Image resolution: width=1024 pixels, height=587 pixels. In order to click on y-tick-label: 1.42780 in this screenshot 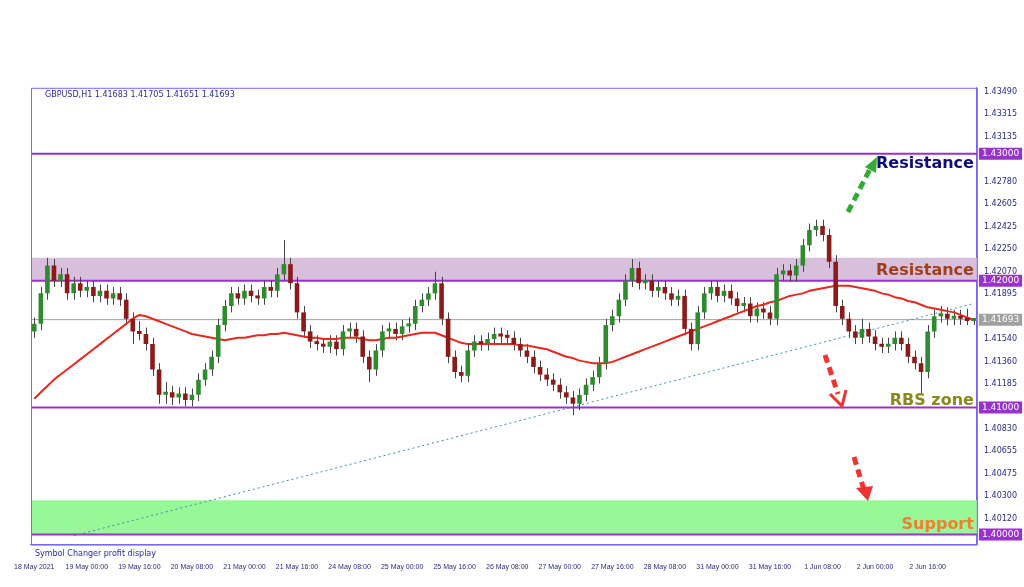, I will do `click(1000, 181)`.